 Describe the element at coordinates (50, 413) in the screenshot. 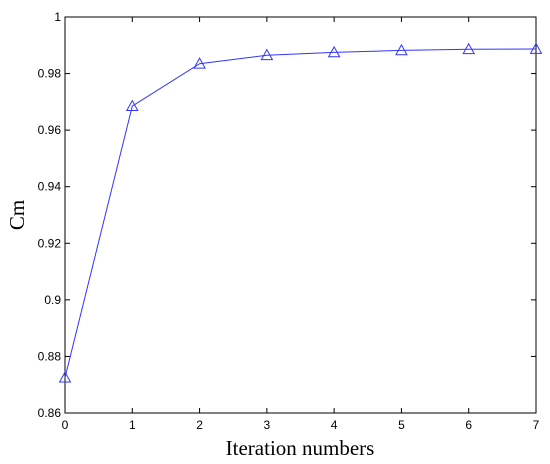

I see `y-tick-label: 0.86` at that location.